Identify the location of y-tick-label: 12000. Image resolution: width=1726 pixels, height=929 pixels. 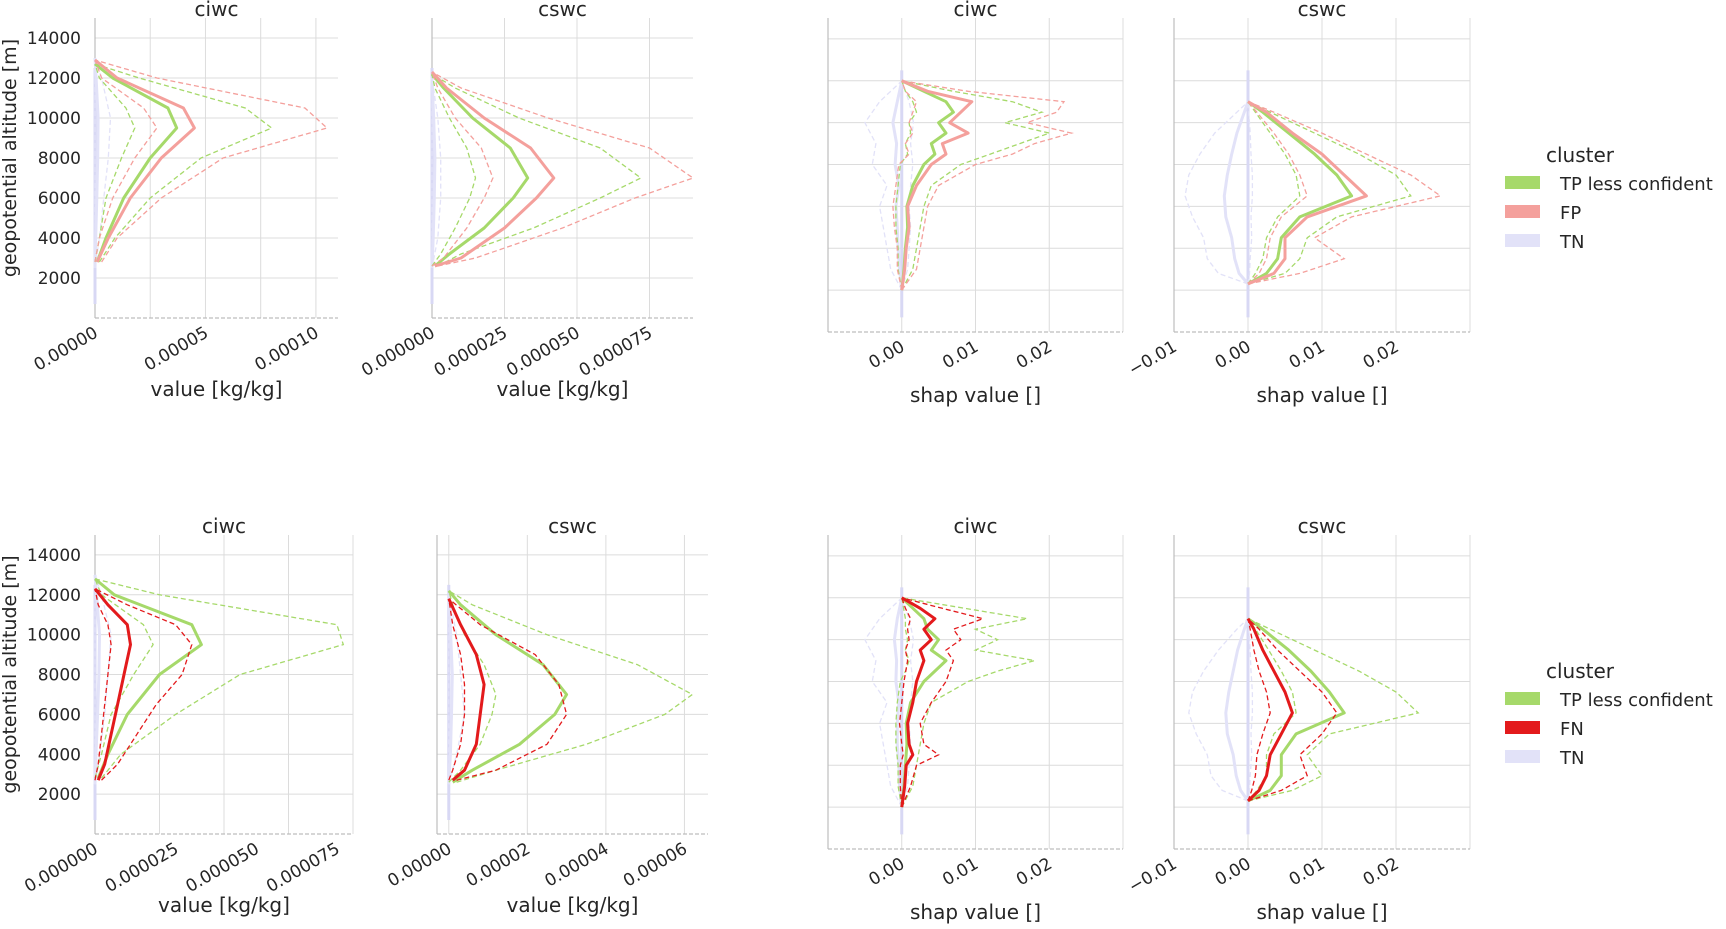
(54, 79).